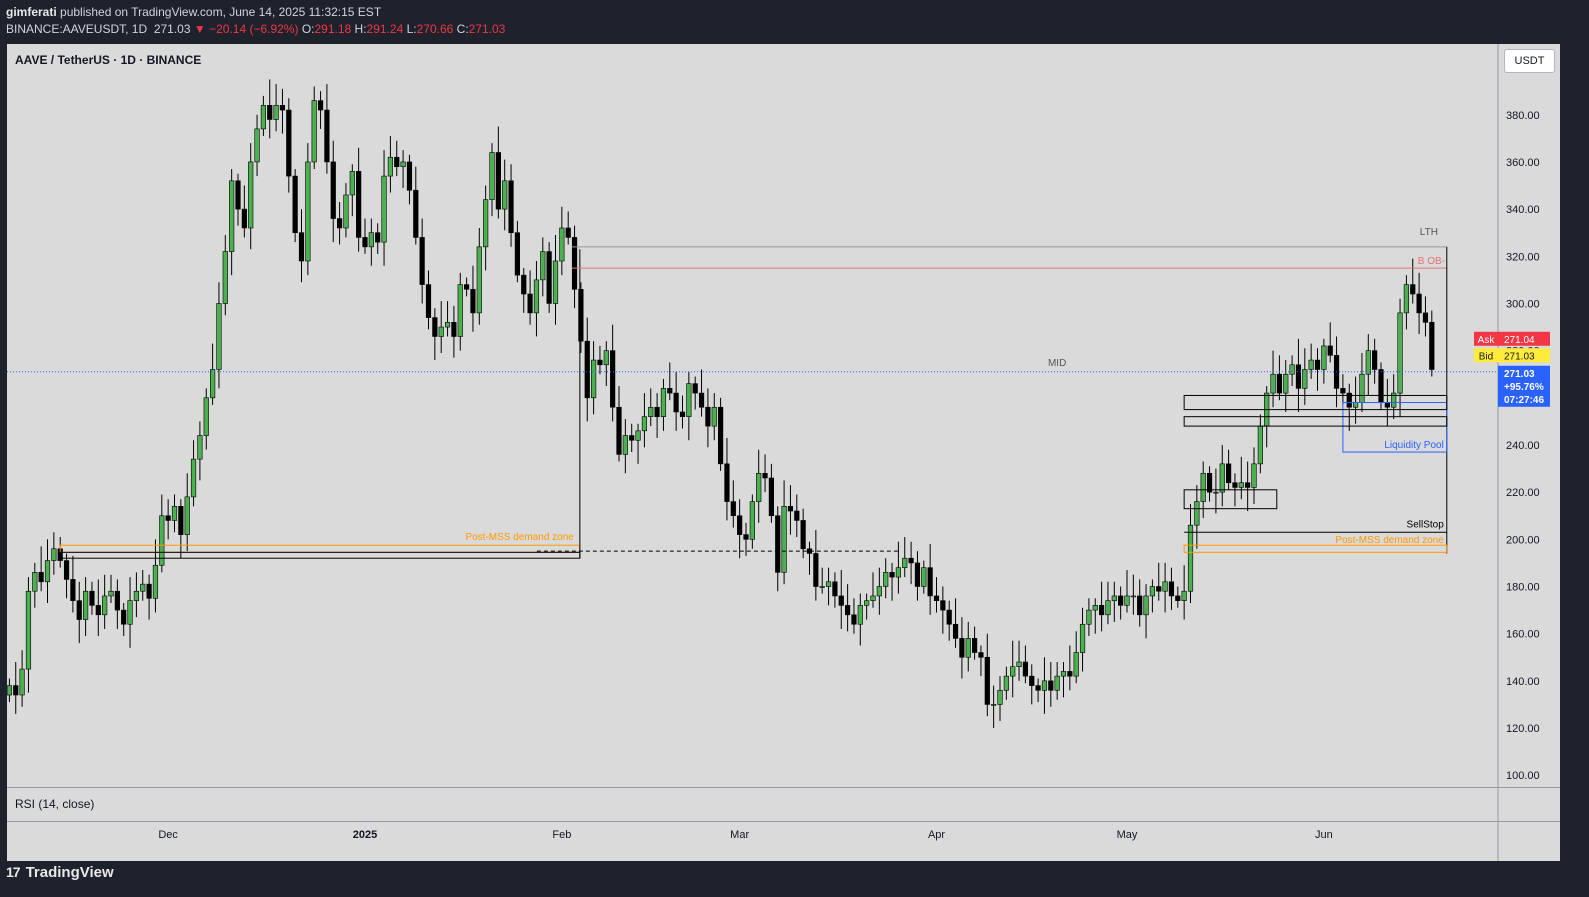 The height and width of the screenshot is (897, 1589). Describe the element at coordinates (1127, 835) in the screenshot. I see `time-tick-label: May` at that location.